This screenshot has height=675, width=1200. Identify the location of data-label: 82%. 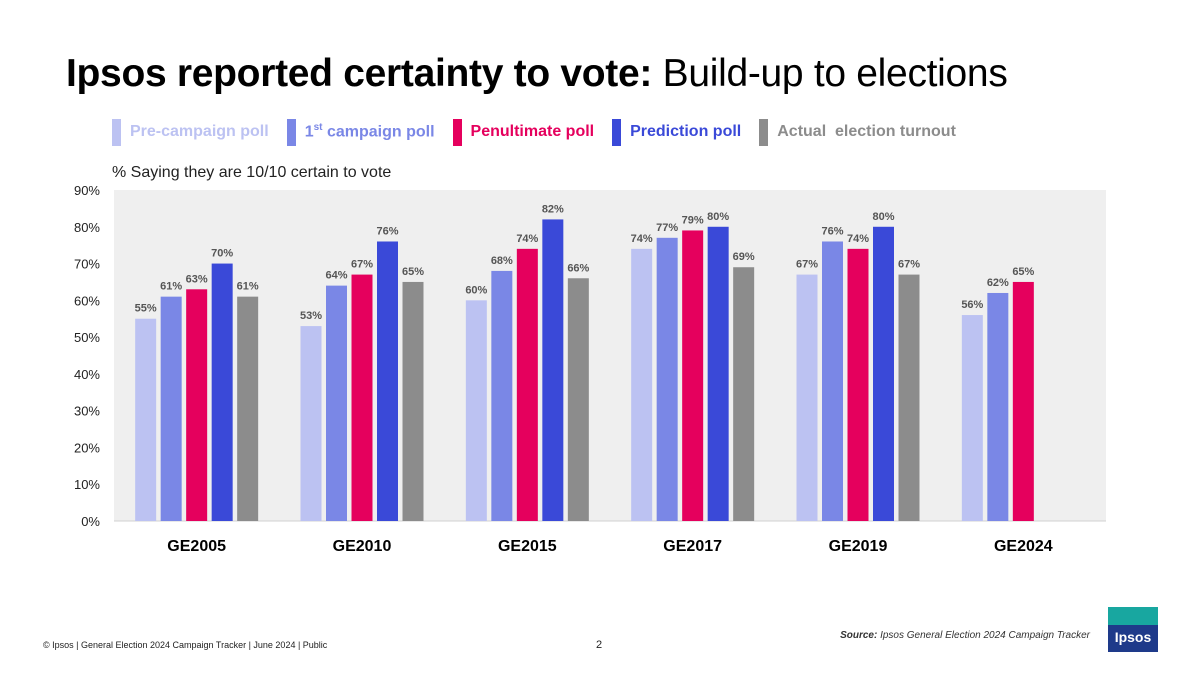
(553, 209).